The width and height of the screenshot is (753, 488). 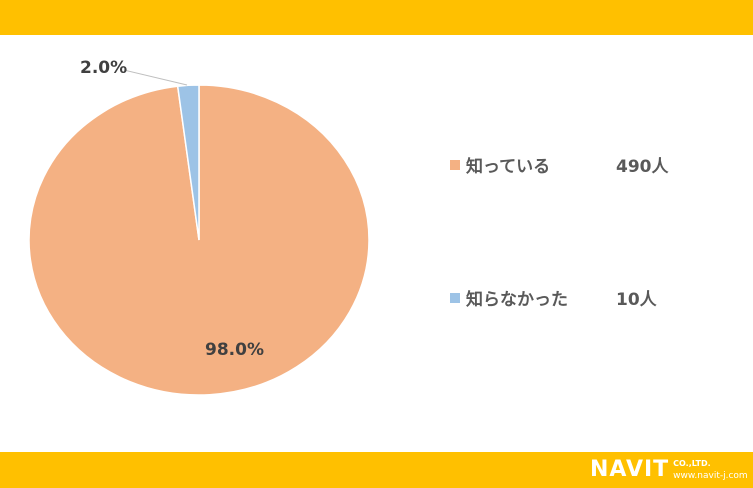 I want to click on navit-logo: NAVIT CO.,LTD. www.navit-j.com, so click(x=669, y=470).